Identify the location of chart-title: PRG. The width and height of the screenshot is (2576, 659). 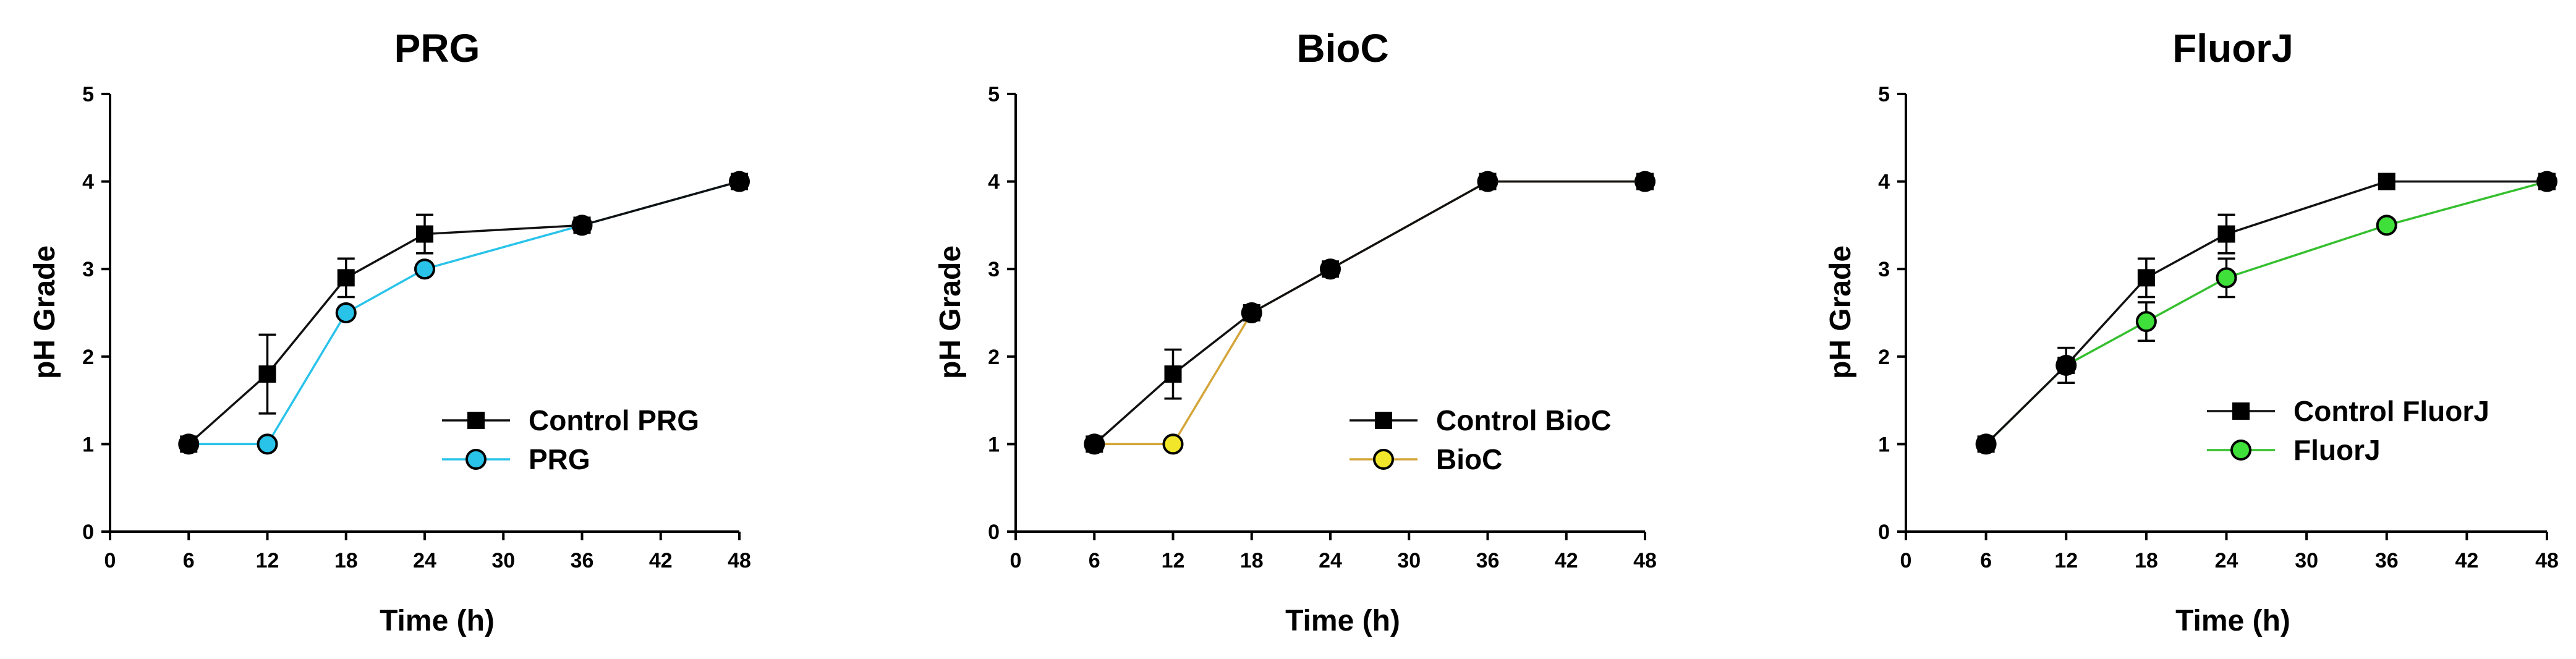
(437, 48).